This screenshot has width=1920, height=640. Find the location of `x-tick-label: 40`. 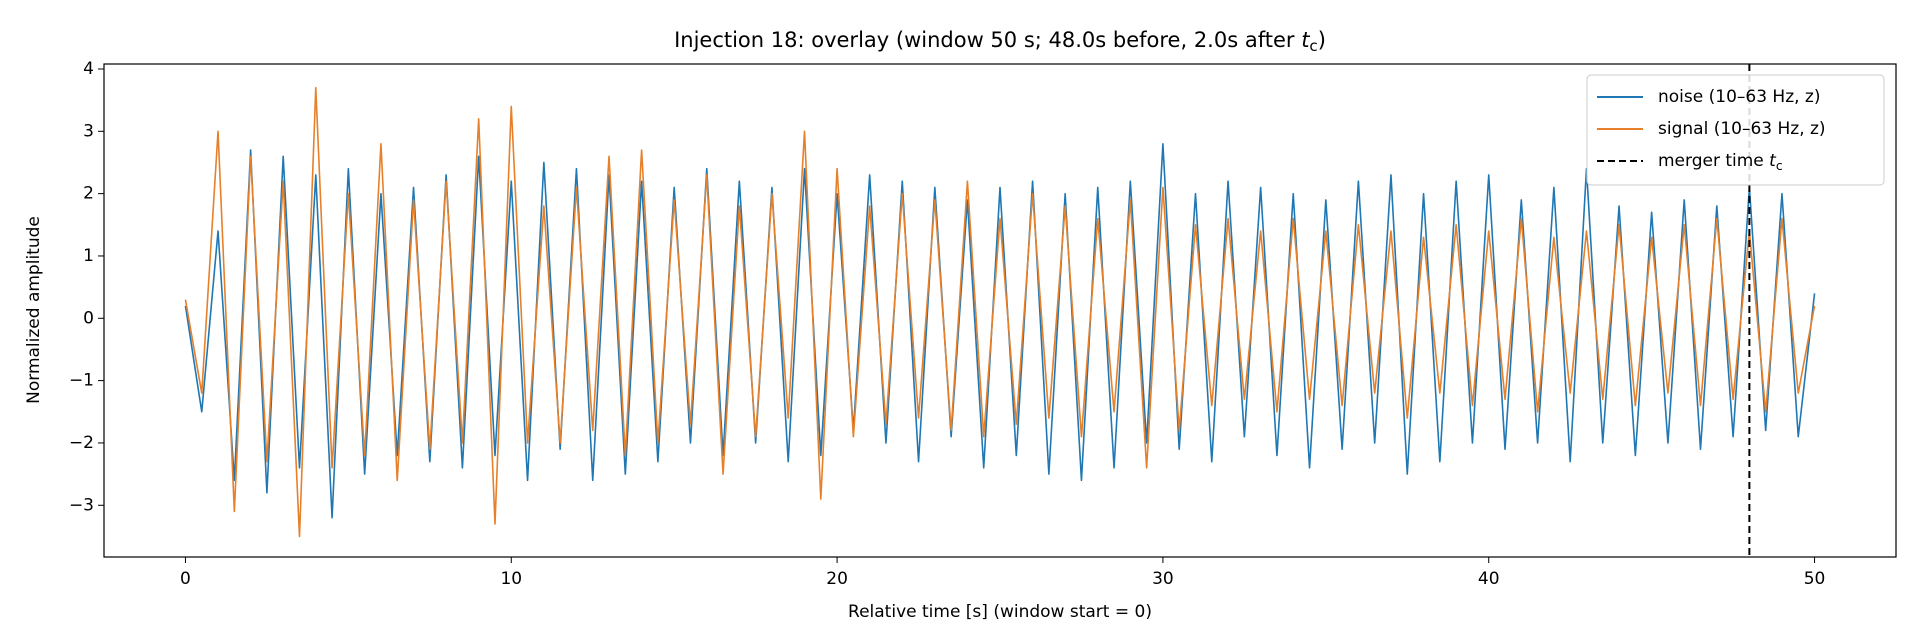

x-tick-label: 40 is located at coordinates (1489, 579).